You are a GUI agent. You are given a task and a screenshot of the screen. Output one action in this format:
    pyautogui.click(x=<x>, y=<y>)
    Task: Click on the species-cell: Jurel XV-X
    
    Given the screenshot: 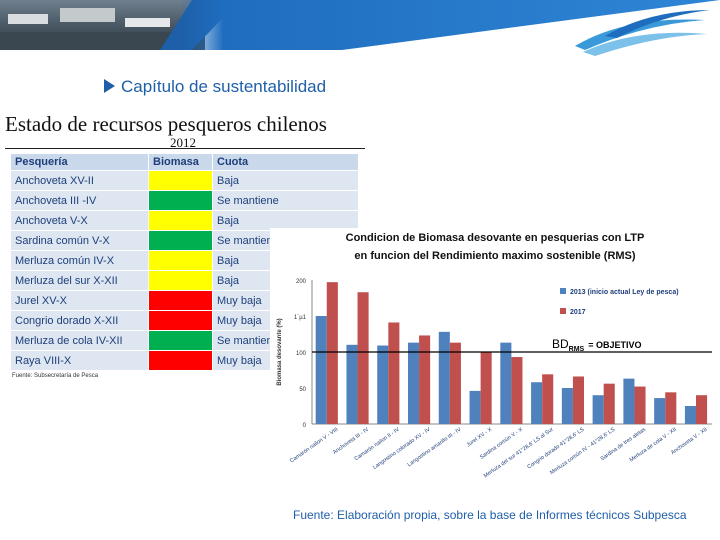 What is the action you would take?
    pyautogui.click(x=79, y=300)
    